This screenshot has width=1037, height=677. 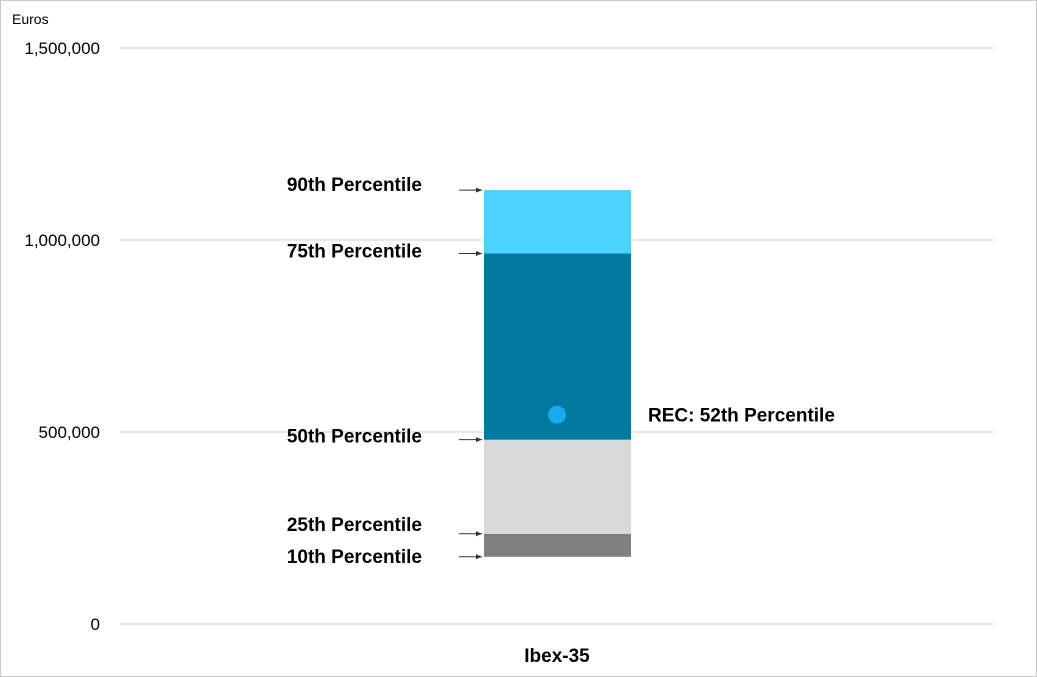 What do you see at coordinates (354, 185) in the screenshot?
I see `percentile-label: 90th Percentile` at bounding box center [354, 185].